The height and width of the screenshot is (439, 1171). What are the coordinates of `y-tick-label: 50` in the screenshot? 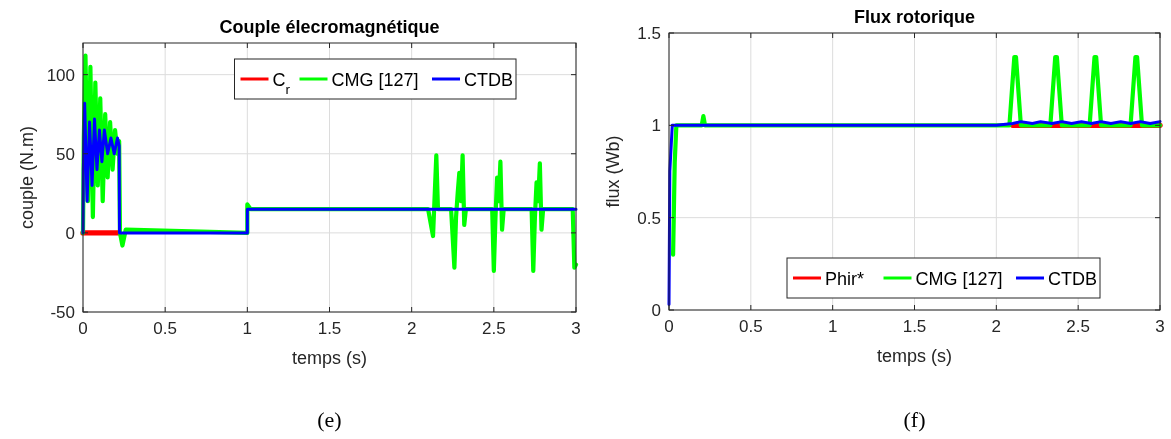 It's located at (65, 154).